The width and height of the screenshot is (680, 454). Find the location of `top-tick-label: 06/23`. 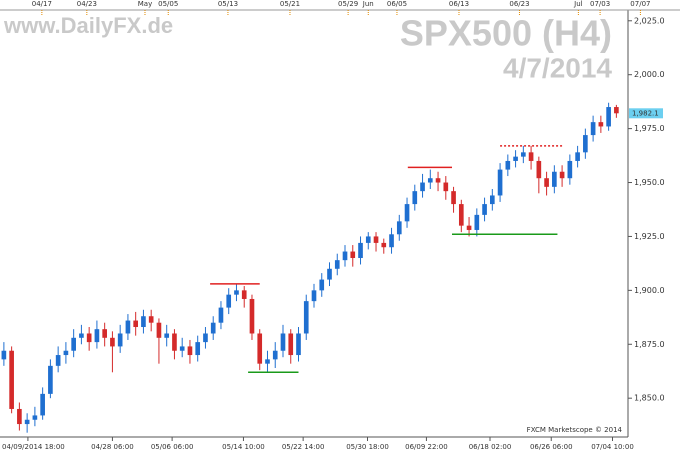

top-tick-label: 06/23 is located at coordinates (519, 4).